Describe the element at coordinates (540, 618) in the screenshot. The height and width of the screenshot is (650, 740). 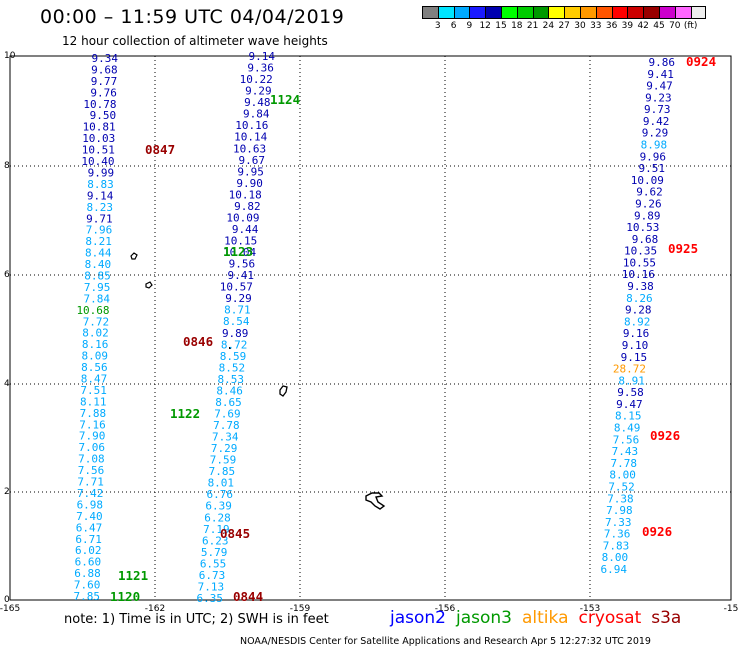
I see `satellite-legend: jason2 jason3 altika cryosat s3a` at that location.